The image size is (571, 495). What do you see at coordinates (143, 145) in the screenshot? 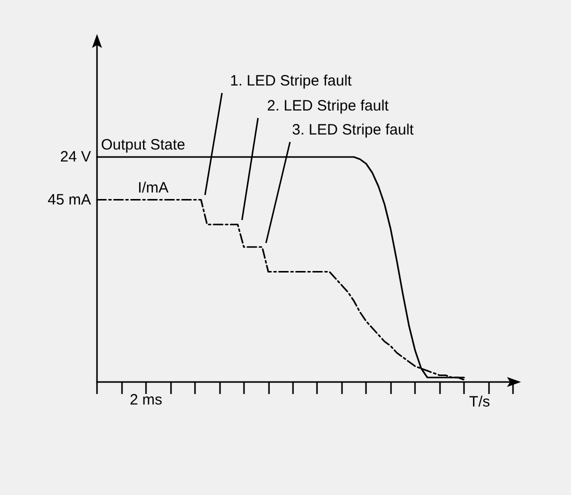
I see `series-label: Output State` at bounding box center [143, 145].